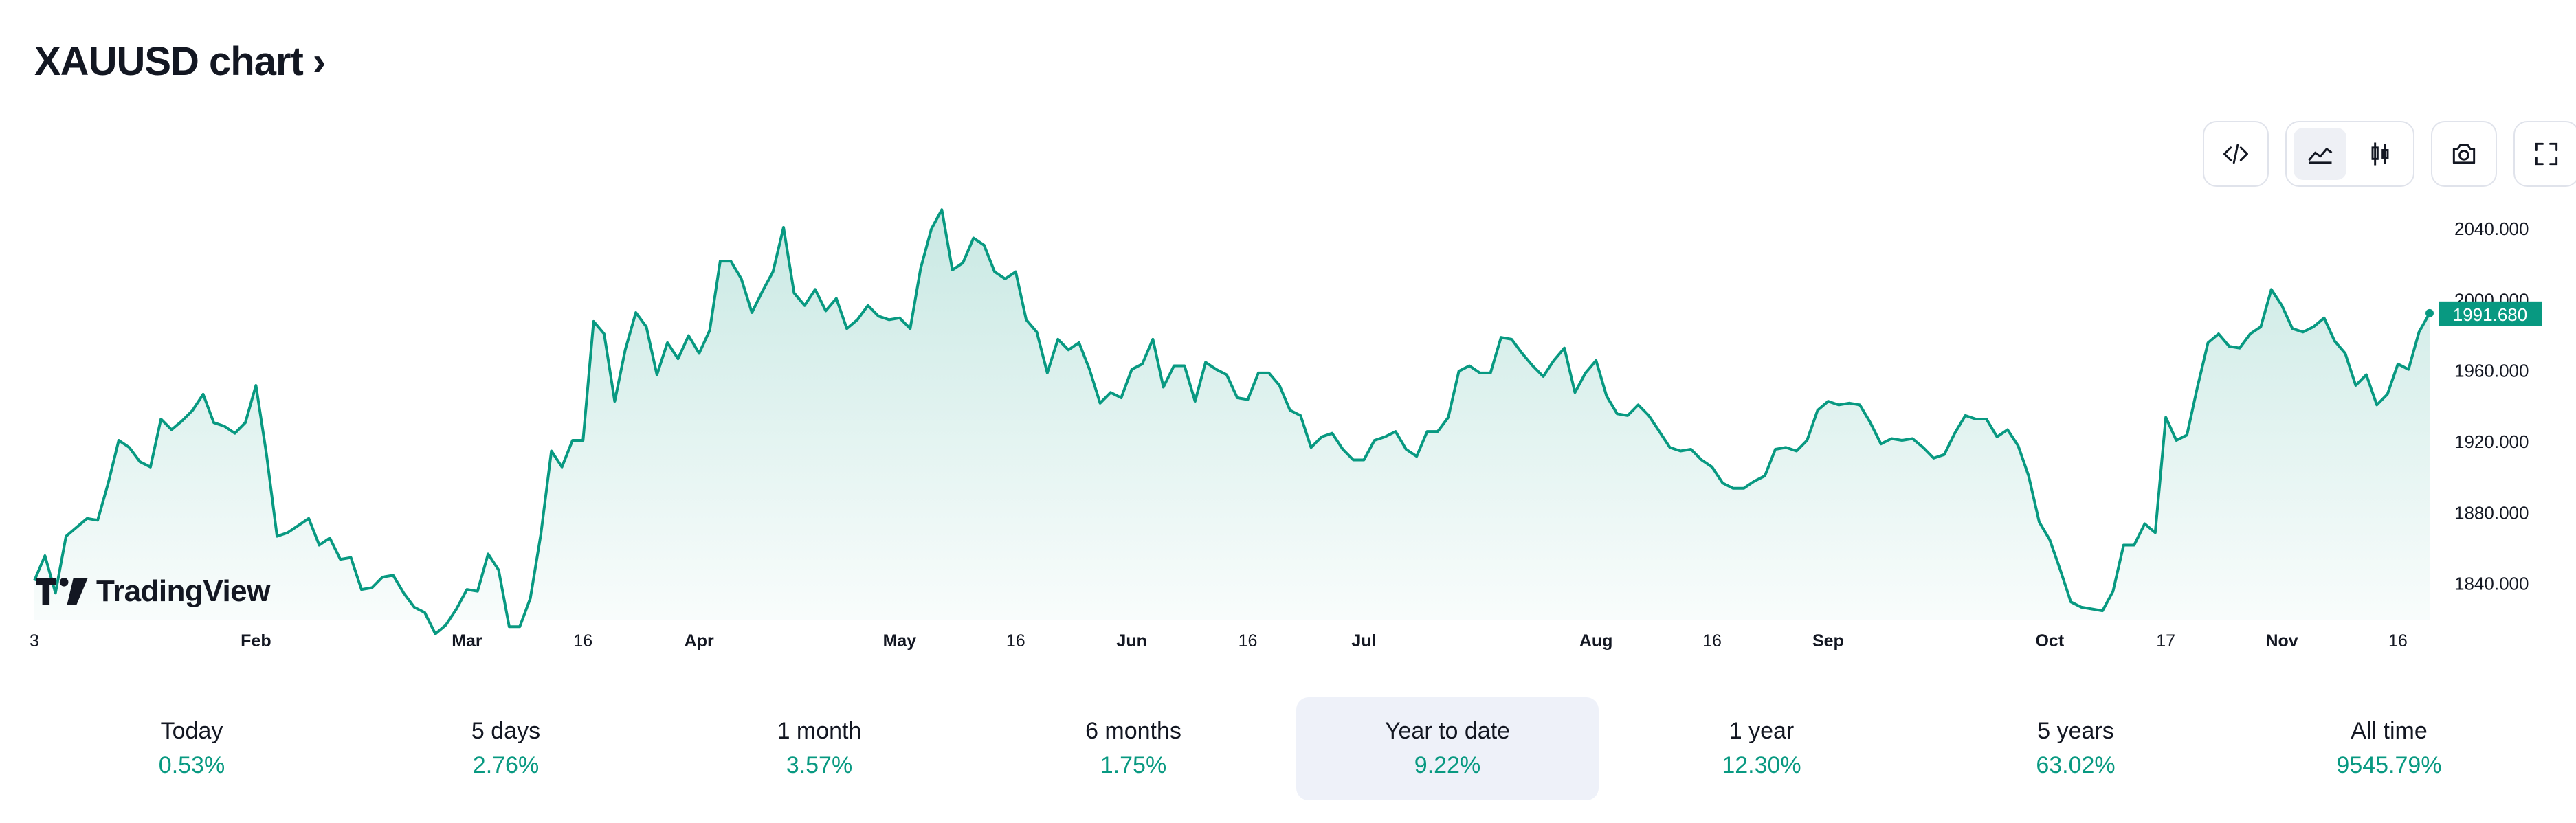  I want to click on candlestick-icon, so click(2379, 154).